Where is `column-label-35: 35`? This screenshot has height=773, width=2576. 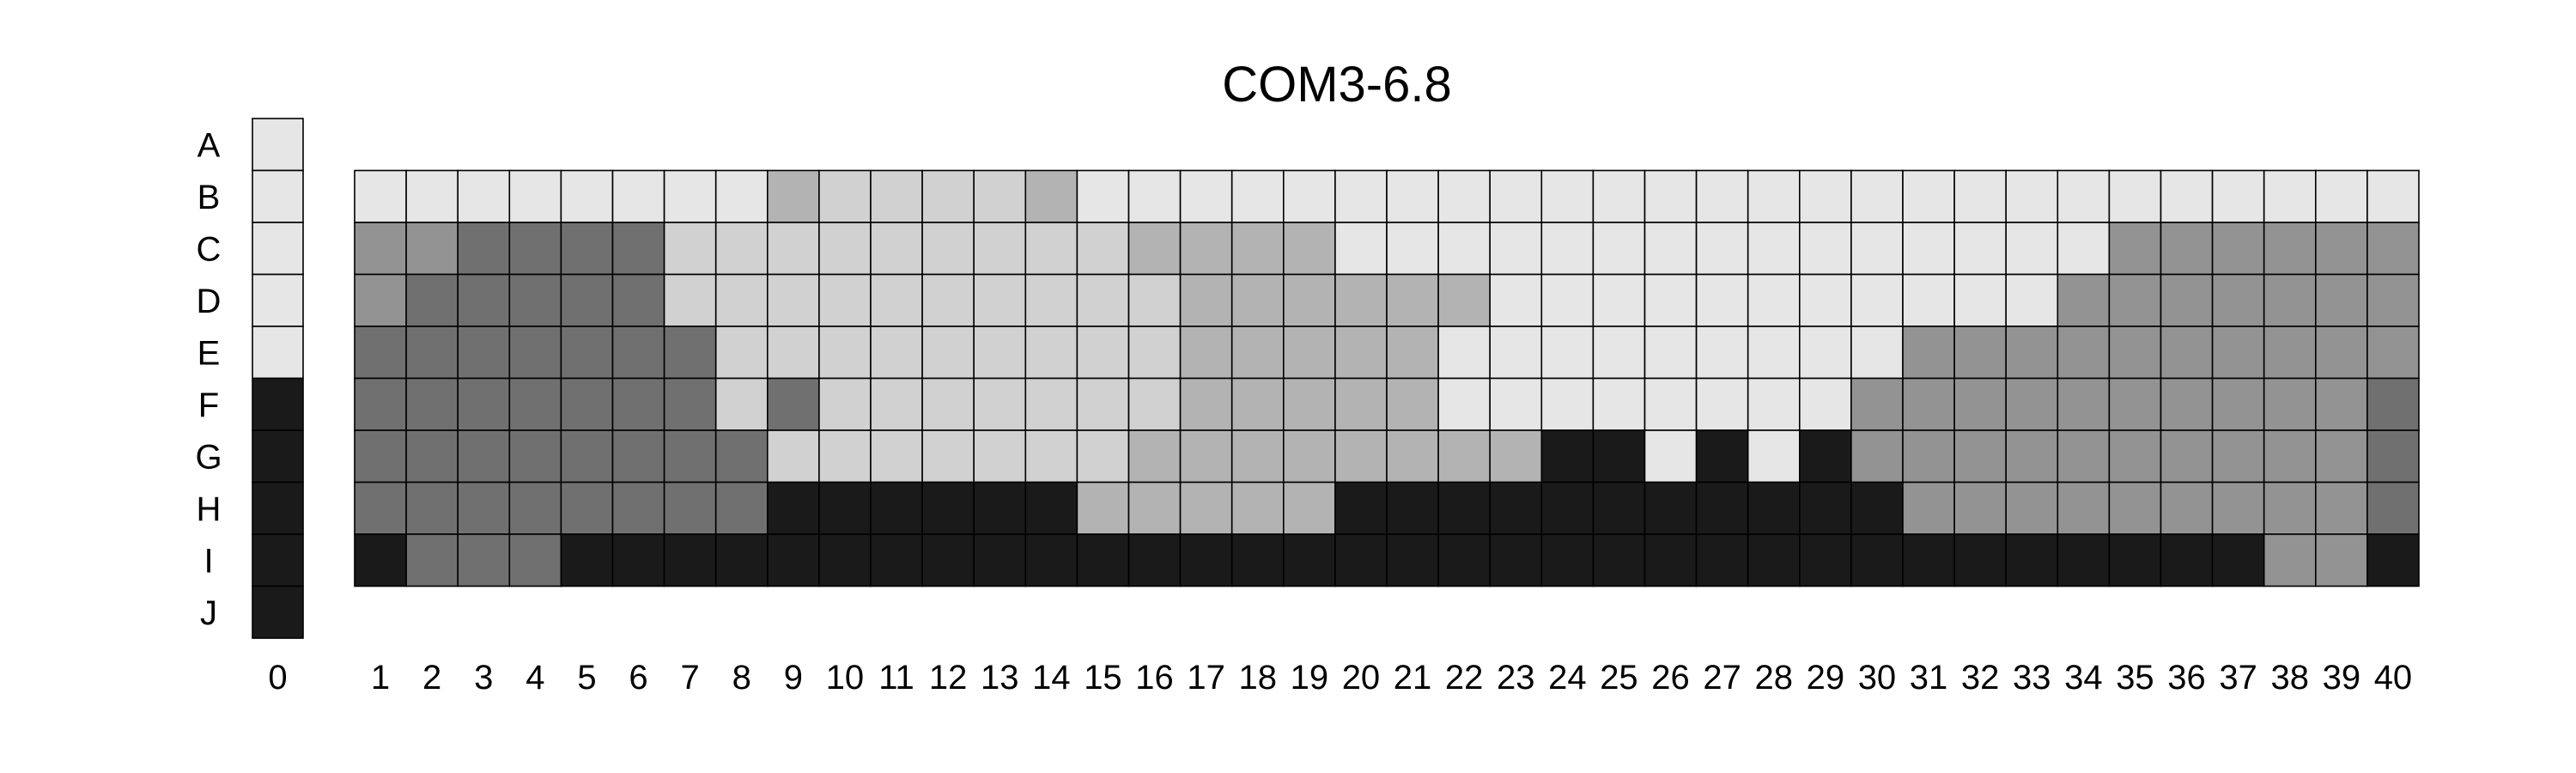 column-label-35: 35 is located at coordinates (2135, 678).